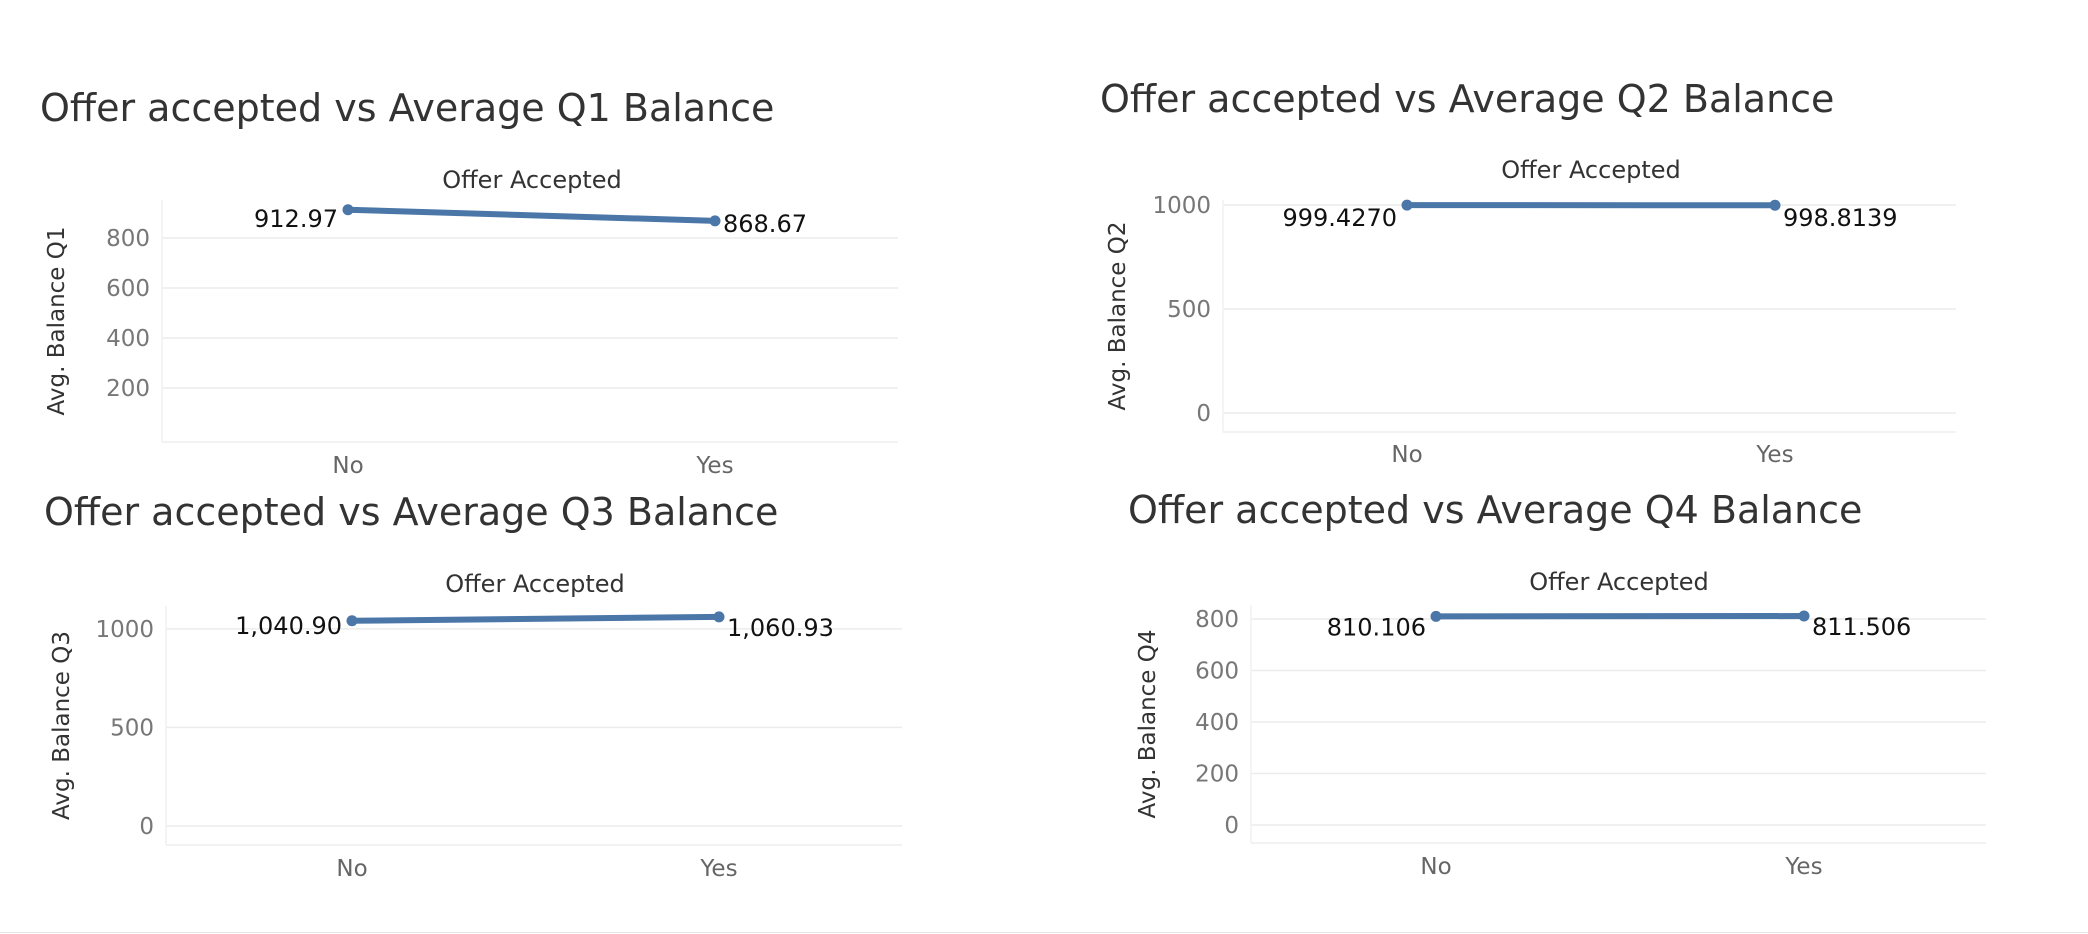 Image resolution: width=2088 pixels, height=934 pixels. What do you see at coordinates (1339, 218) in the screenshot?
I see `data-label-q2-no: 999.4270` at bounding box center [1339, 218].